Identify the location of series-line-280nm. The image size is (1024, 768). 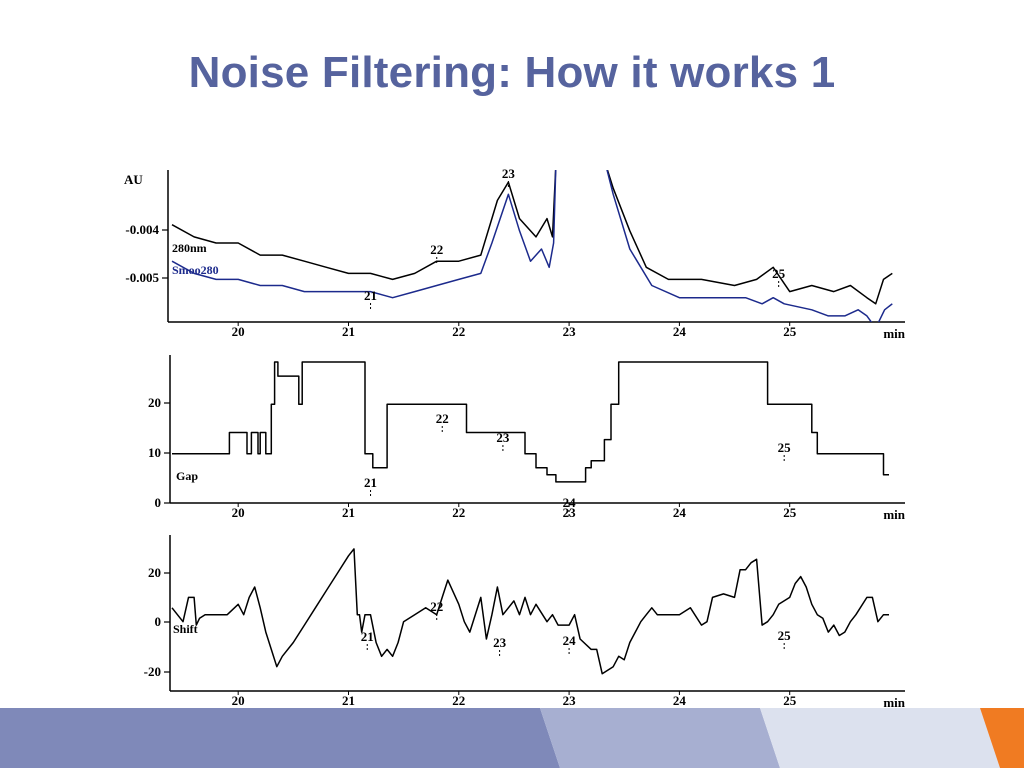
(532, 237).